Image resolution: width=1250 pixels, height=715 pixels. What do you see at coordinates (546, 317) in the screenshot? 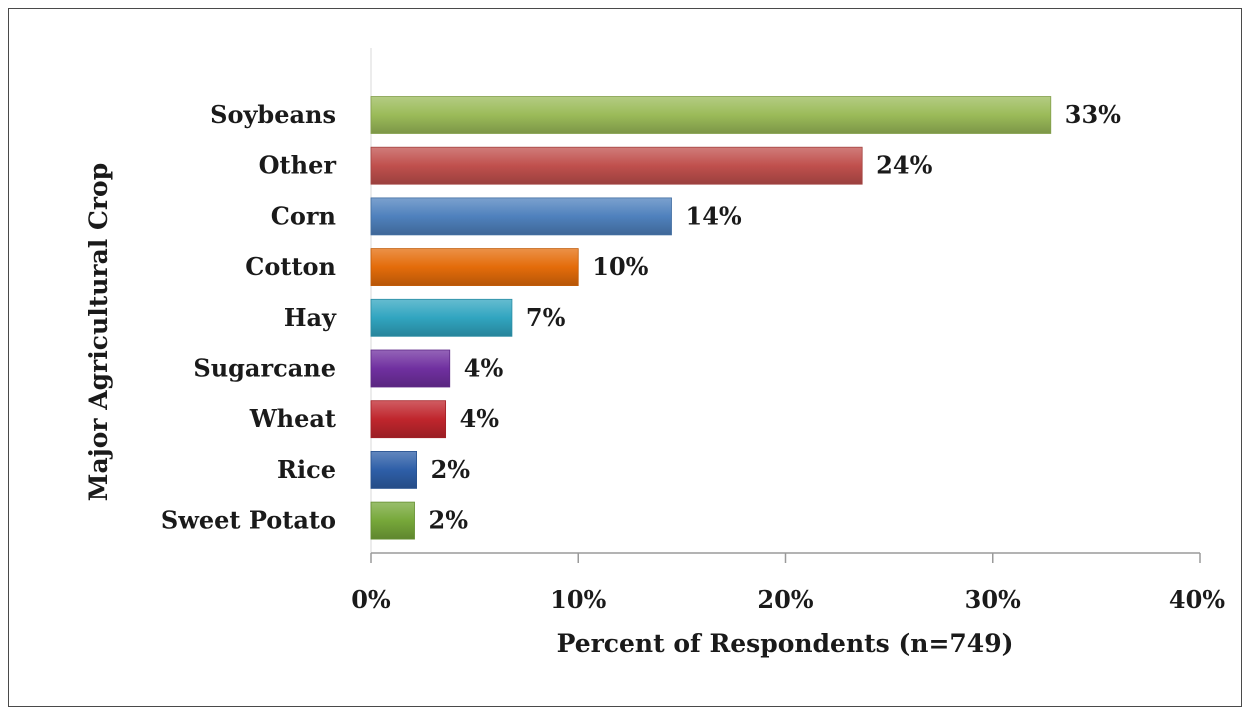
I see `value-label: 7%` at bounding box center [546, 317].